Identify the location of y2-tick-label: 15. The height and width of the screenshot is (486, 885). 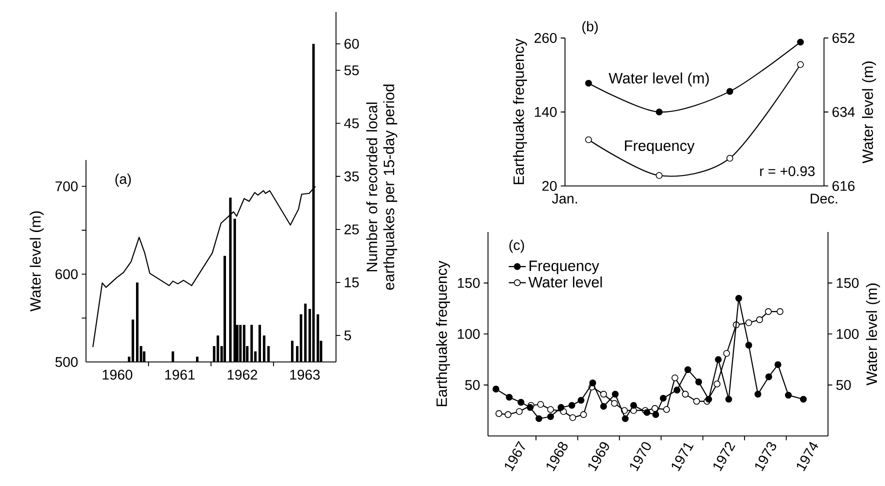
(351, 283).